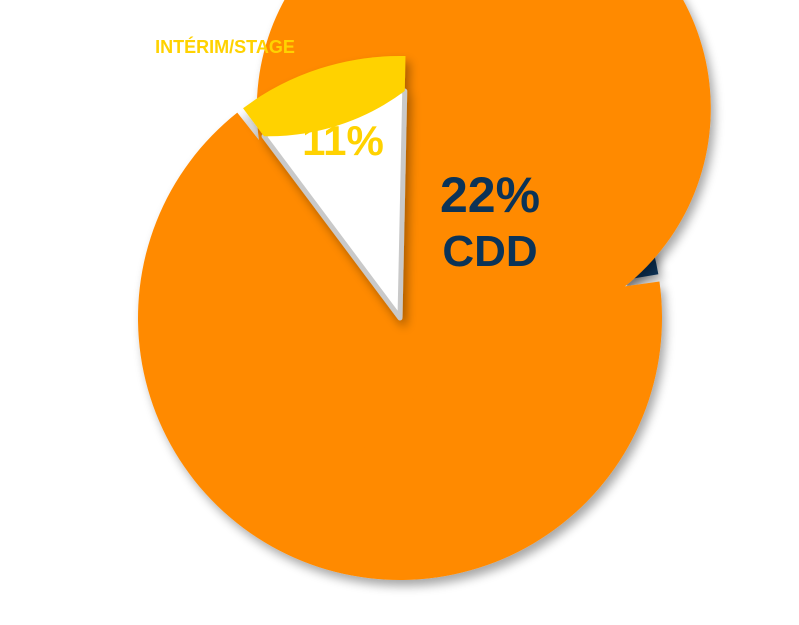 This screenshot has width=799, height=625. Describe the element at coordinates (490, 195) in the screenshot. I see `slice-percent-label: 22%` at that location.